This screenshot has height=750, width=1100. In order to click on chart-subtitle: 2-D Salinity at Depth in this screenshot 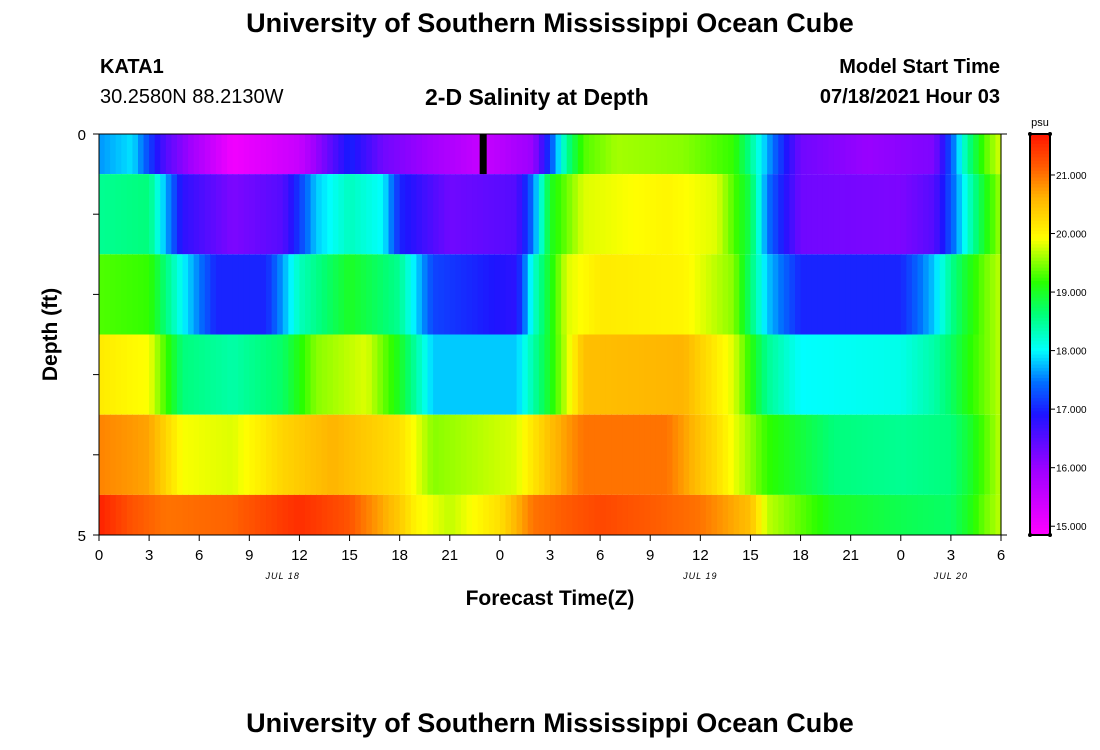, I will do `click(537, 97)`.